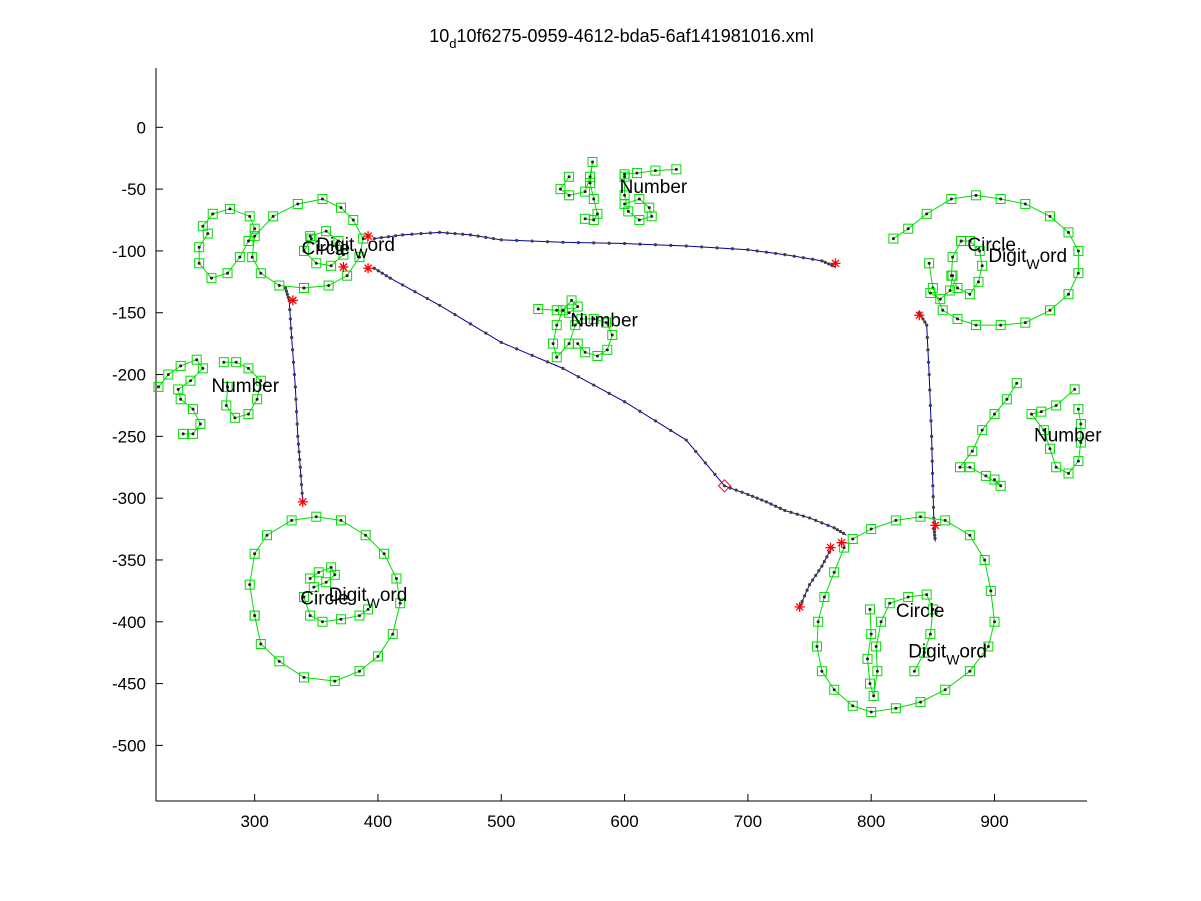 Image resolution: width=1201 pixels, height=901 pixels. Describe the element at coordinates (452, 43) in the screenshot. I see `title-sub: d` at that location.